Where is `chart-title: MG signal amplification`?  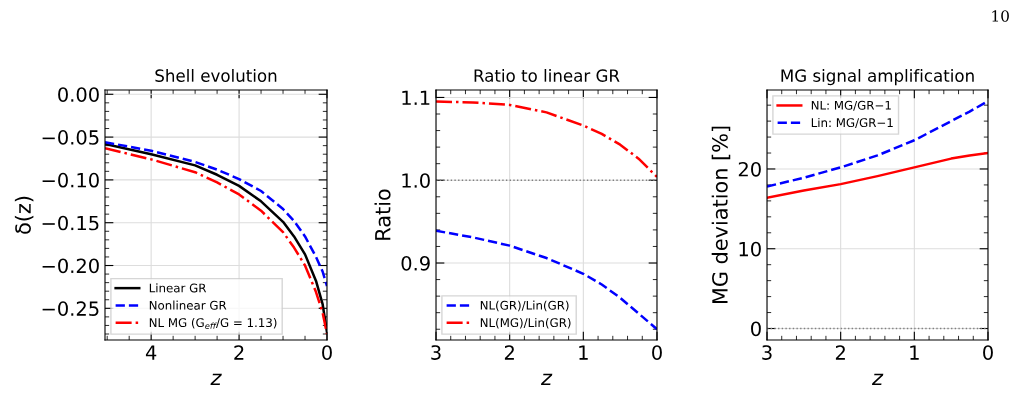 chart-title: MG signal amplification is located at coordinates (877, 77).